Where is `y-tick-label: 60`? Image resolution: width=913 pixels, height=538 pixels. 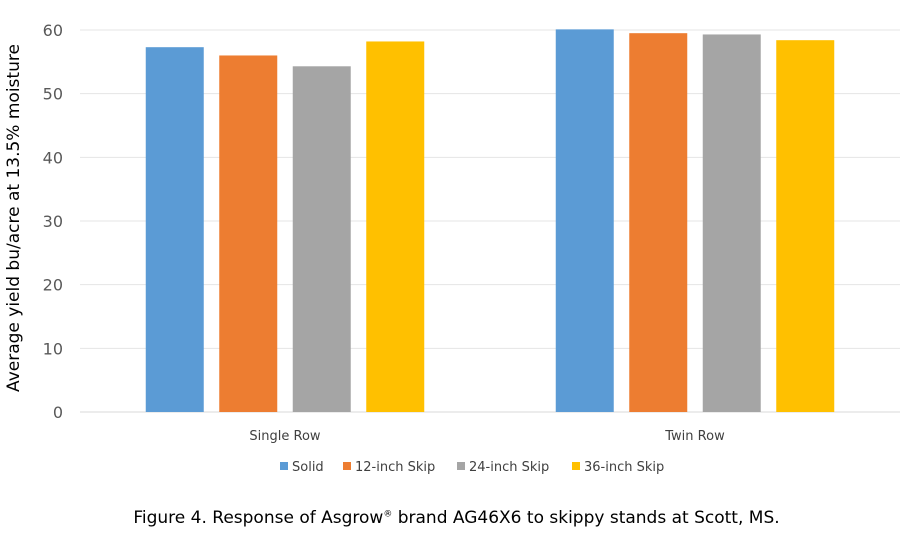 y-tick-label: 60 is located at coordinates (53, 30).